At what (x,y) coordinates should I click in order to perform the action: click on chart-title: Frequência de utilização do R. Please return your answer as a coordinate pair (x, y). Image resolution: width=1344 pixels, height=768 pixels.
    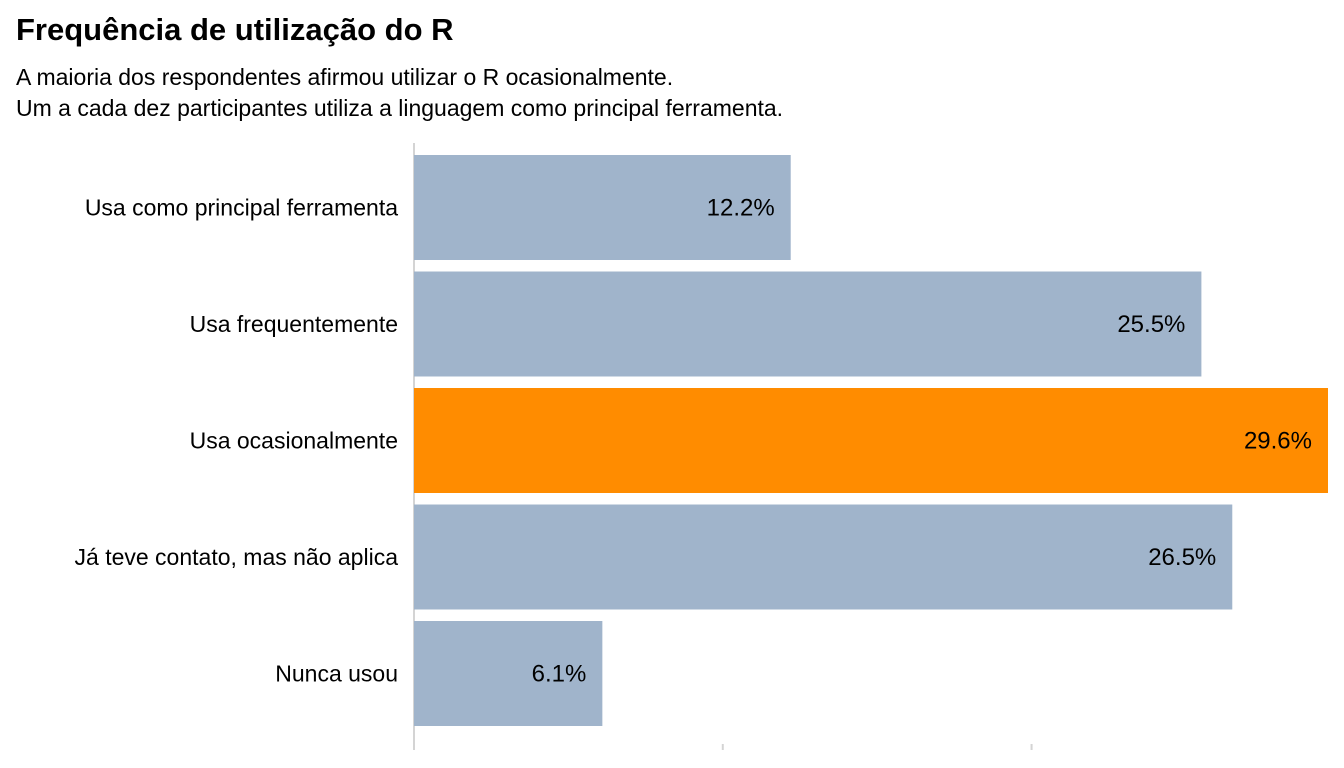
    Looking at the image, I should click on (235, 29).